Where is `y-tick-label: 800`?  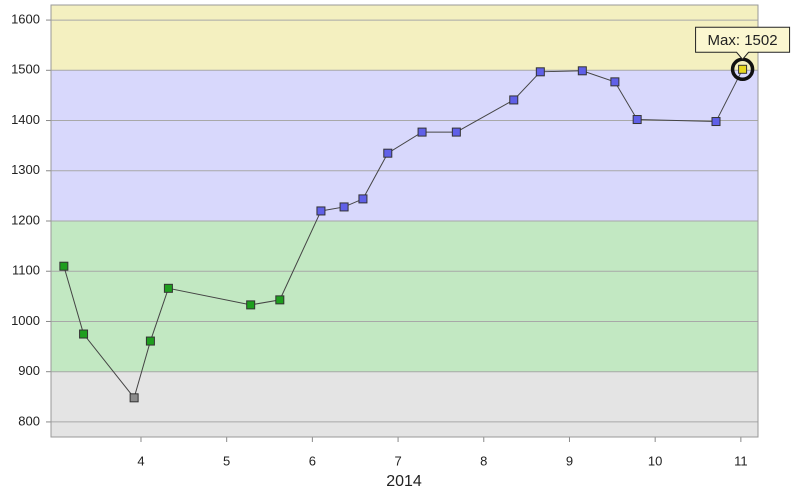
y-tick-label: 800 is located at coordinates (29, 420).